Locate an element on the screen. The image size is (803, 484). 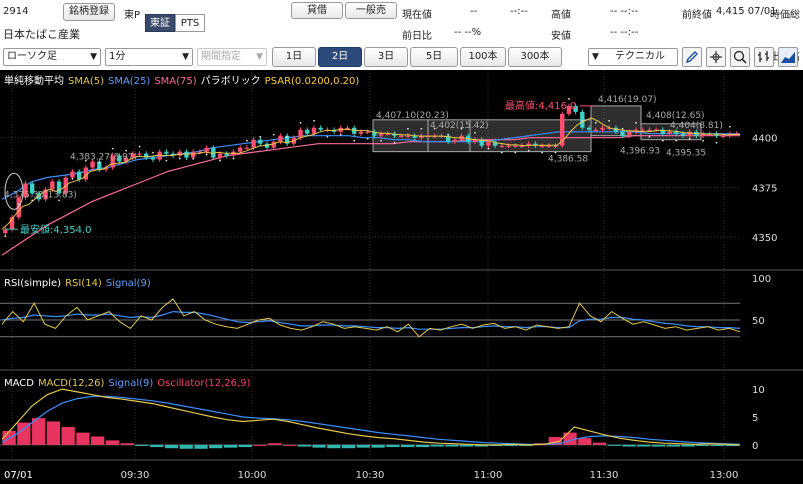
main-legend-0: 単純移動平均 is located at coordinates (34, 80).